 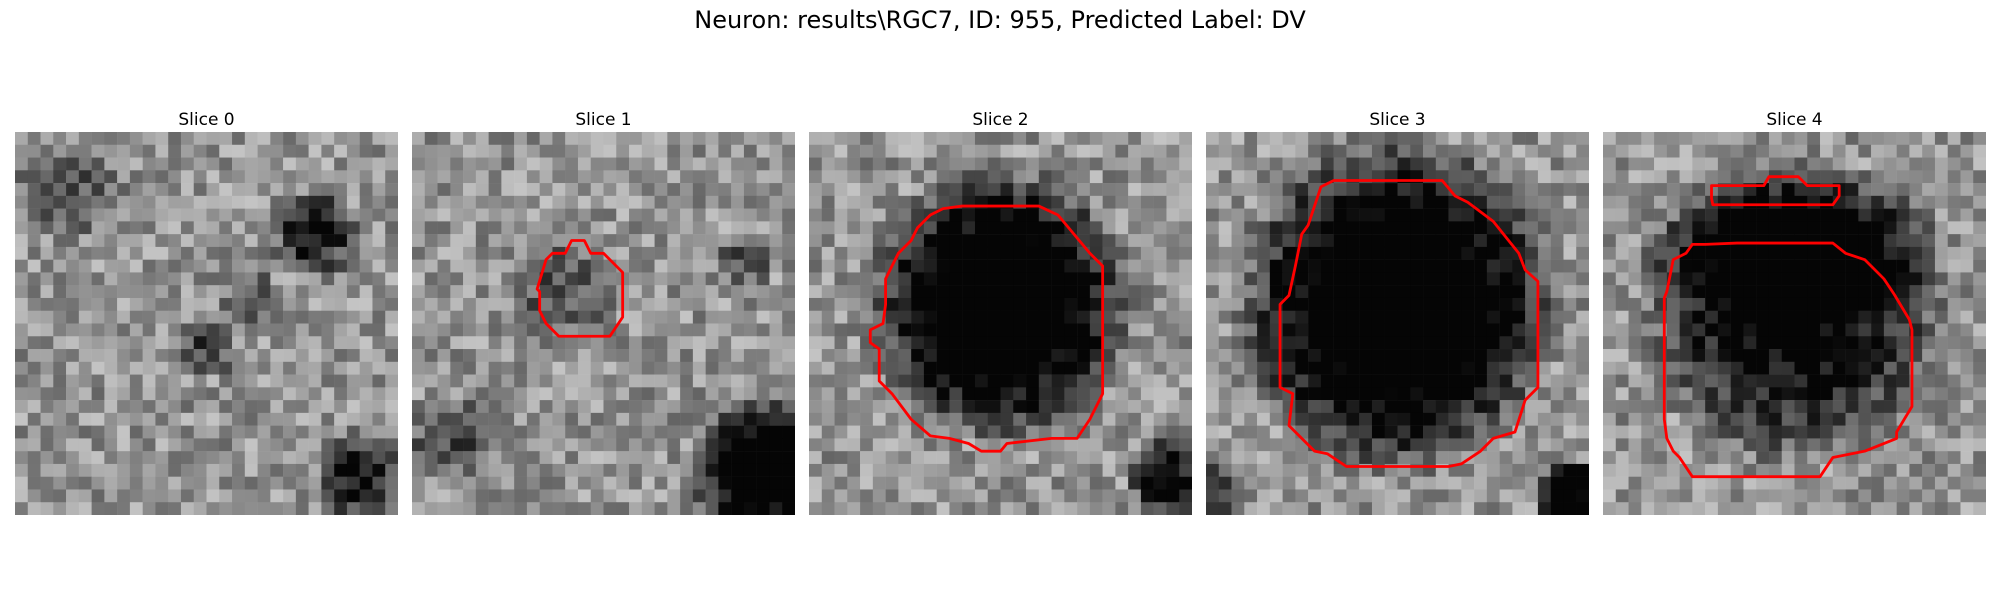 What do you see at coordinates (1000, 120) in the screenshot?
I see `panel-title: Slice 2` at bounding box center [1000, 120].